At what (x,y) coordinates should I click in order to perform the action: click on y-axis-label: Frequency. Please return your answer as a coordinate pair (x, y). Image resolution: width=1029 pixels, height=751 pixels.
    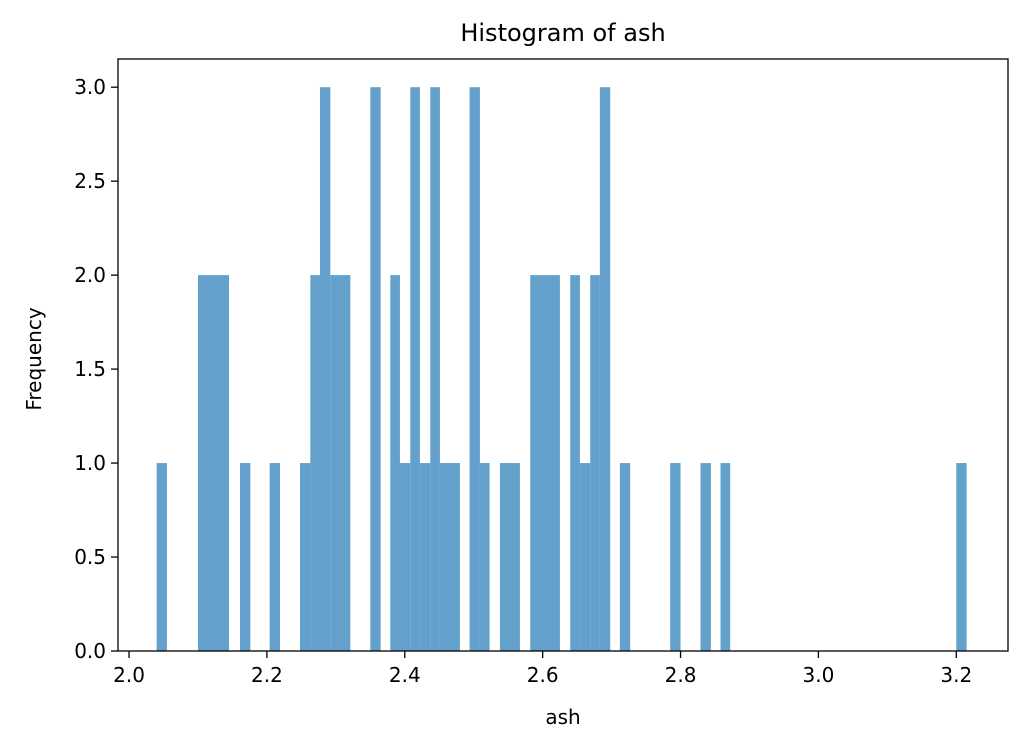
    Looking at the image, I should click on (34, 358).